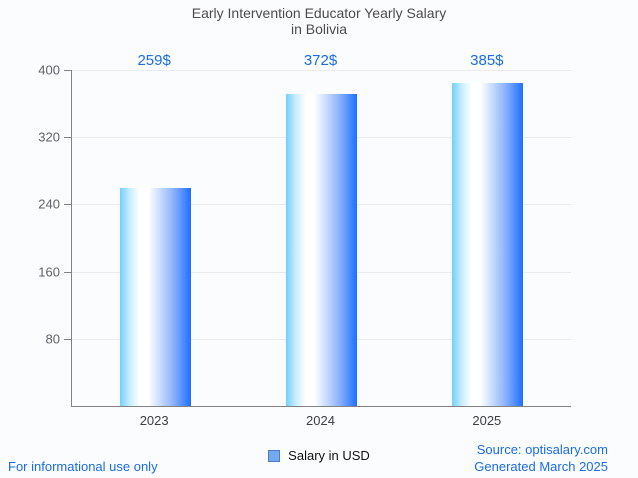  What do you see at coordinates (320, 420) in the screenshot?
I see `x-axis-label-2024: 2024` at bounding box center [320, 420].